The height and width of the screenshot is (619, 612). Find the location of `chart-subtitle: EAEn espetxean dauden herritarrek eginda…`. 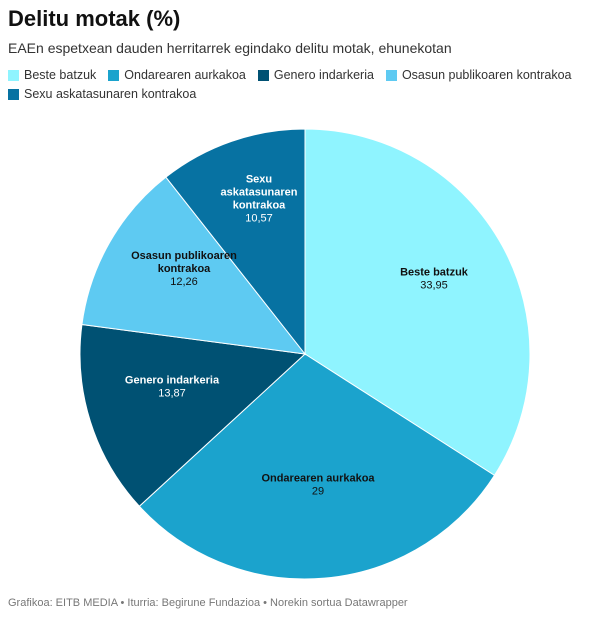

chart-subtitle: EAEn espetxean dauden herritarrek eginda… is located at coordinates (230, 48).